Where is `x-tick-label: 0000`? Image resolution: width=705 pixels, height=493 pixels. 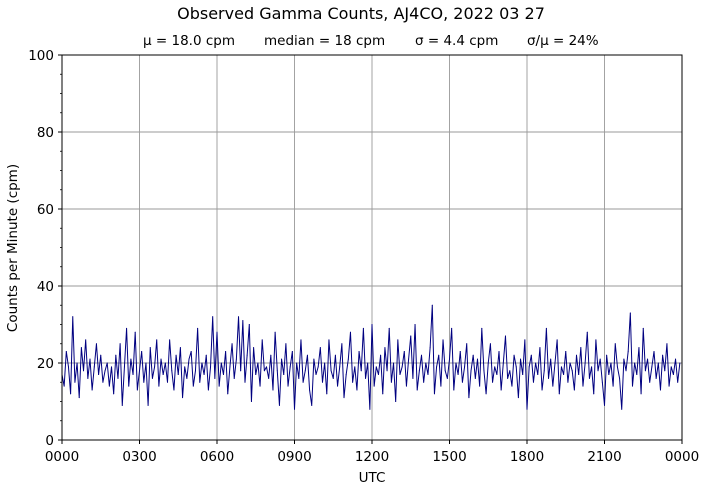
x-tick-label: 0000 is located at coordinates (682, 457).